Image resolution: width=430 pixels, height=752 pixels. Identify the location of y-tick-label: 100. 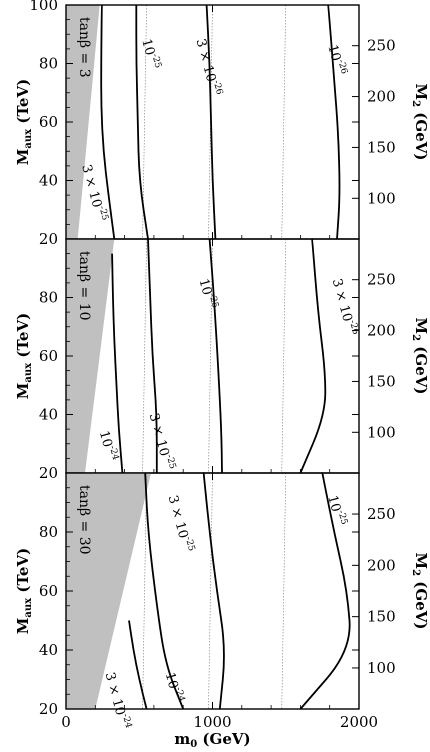
(43, 7).